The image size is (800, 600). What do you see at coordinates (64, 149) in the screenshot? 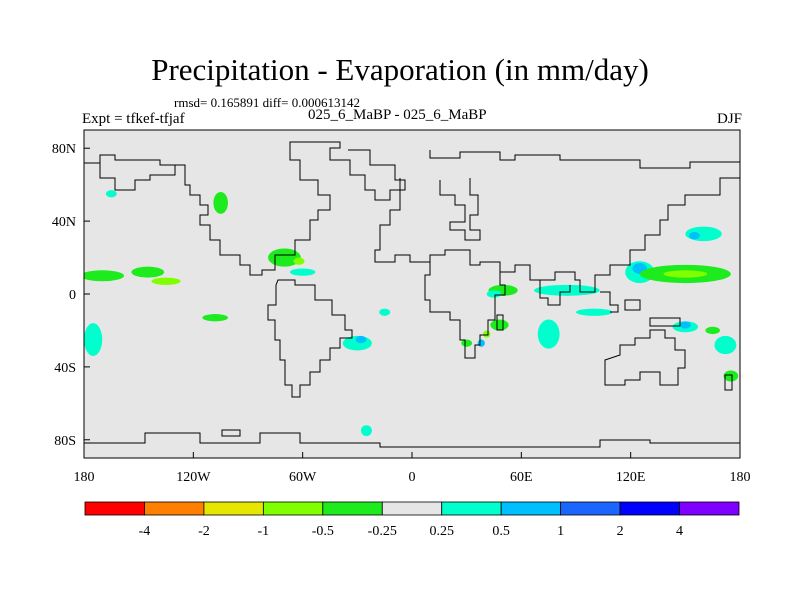
I see `y-tick-label: 80N` at bounding box center [64, 149].